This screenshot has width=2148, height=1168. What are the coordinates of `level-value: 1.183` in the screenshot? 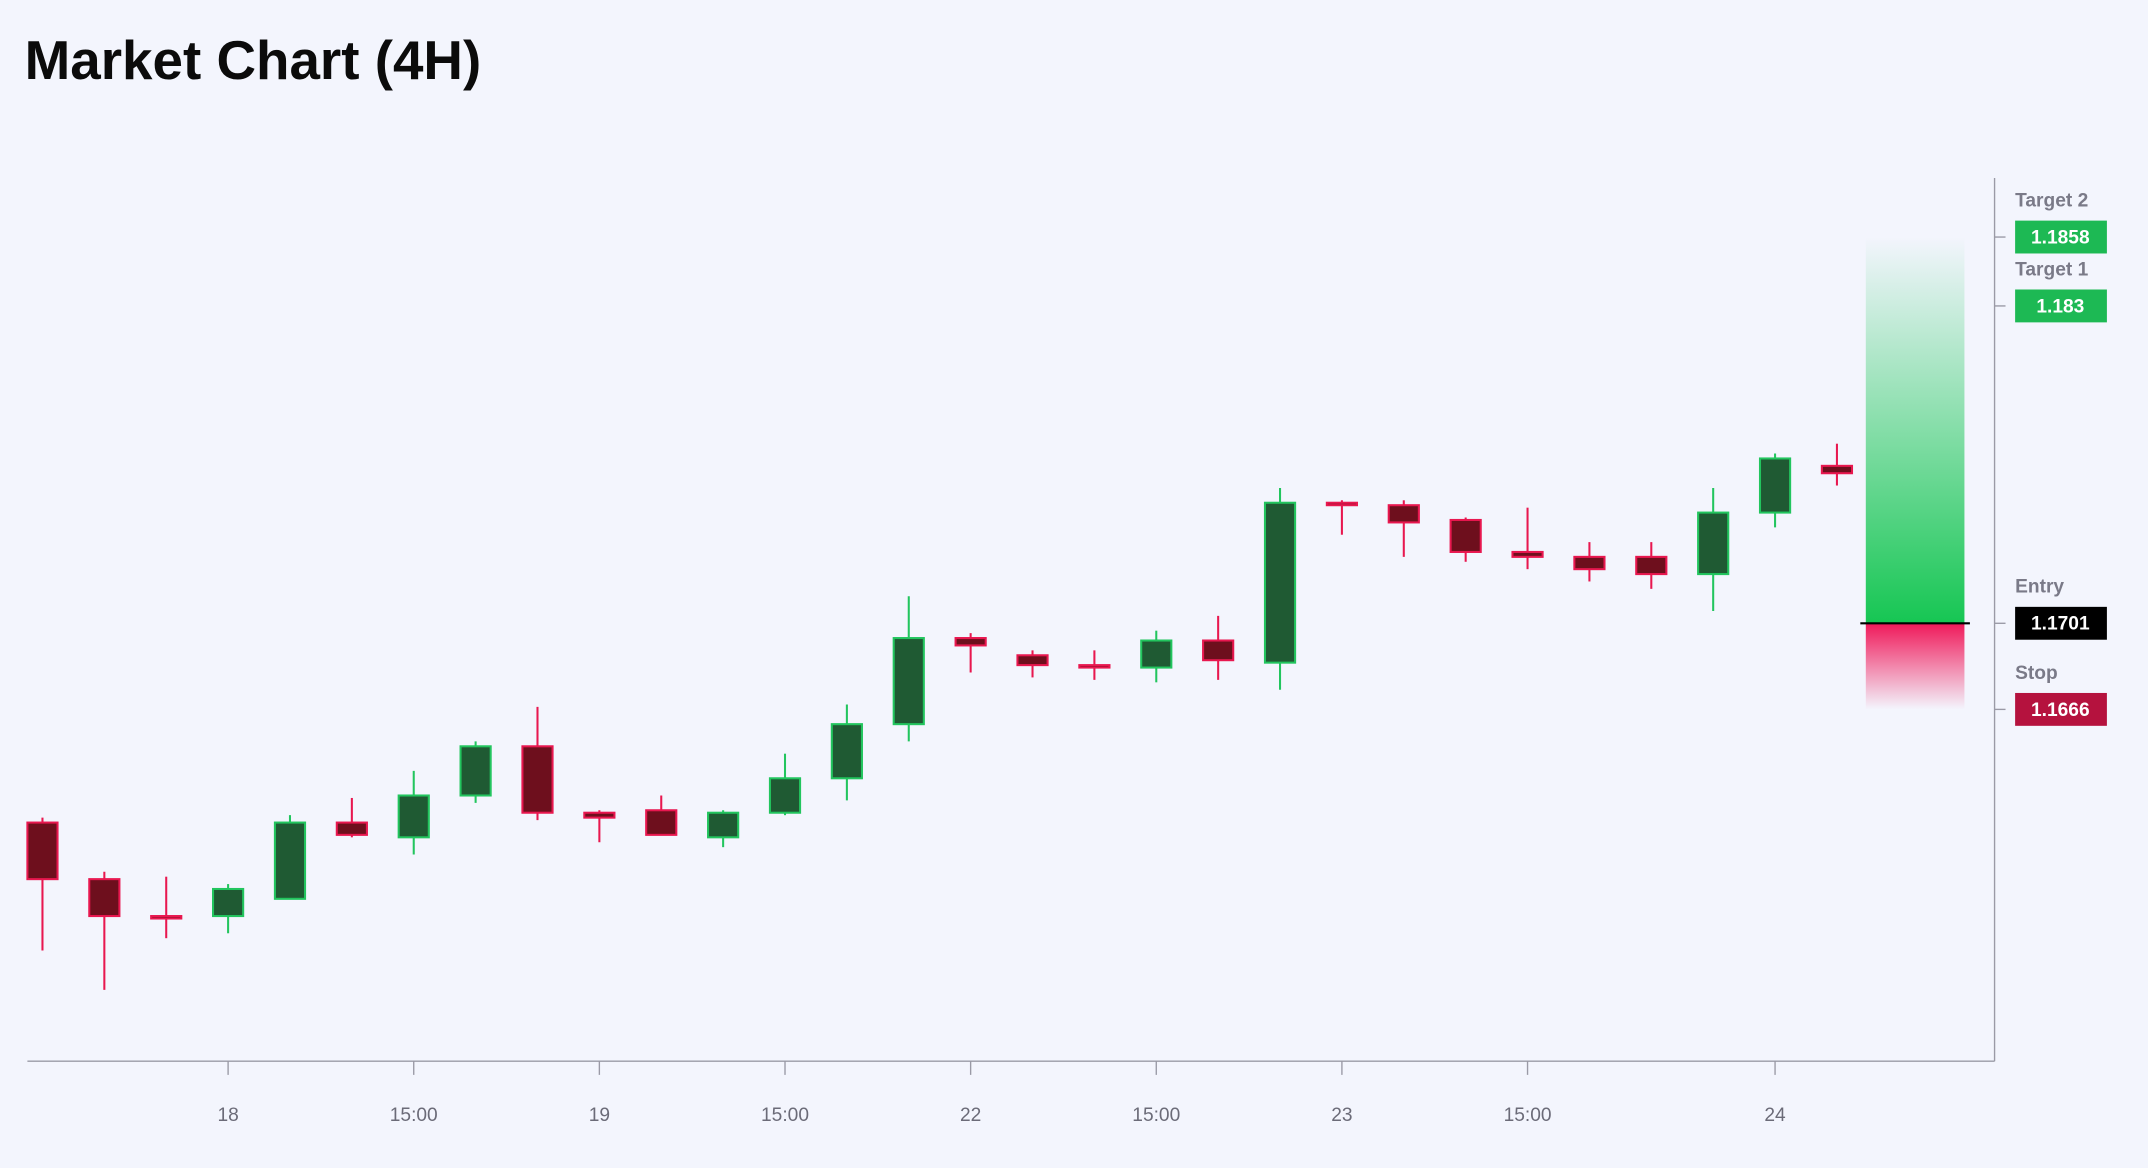 It's located at (2060, 306).